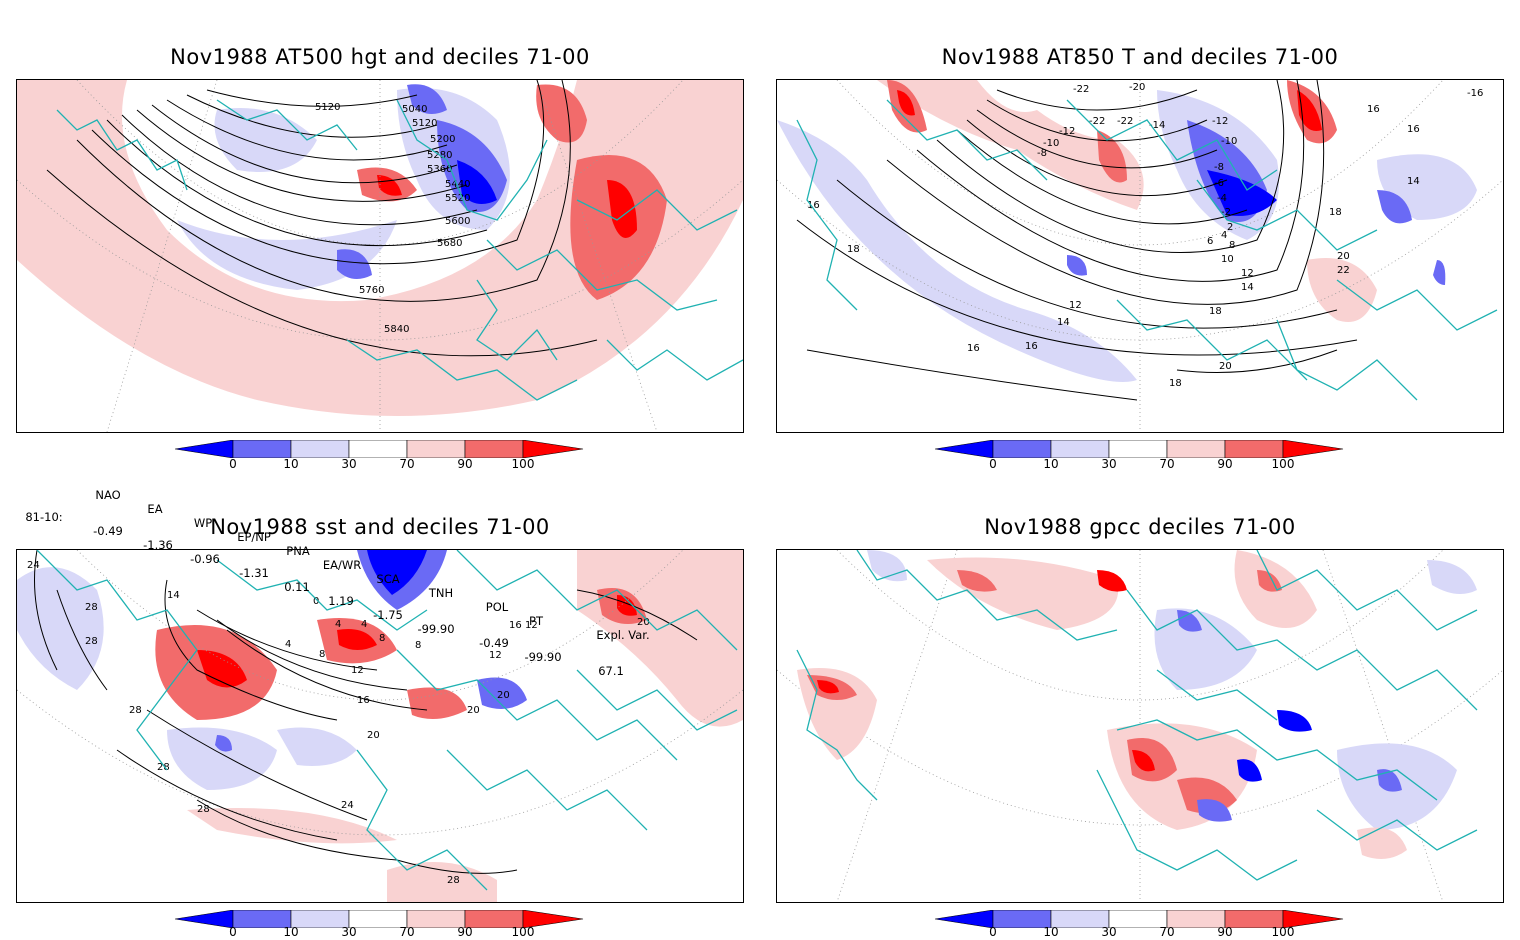 The image size is (1520, 940). What do you see at coordinates (523, 932) in the screenshot?
I see `colorbar-label: 100` at bounding box center [523, 932].